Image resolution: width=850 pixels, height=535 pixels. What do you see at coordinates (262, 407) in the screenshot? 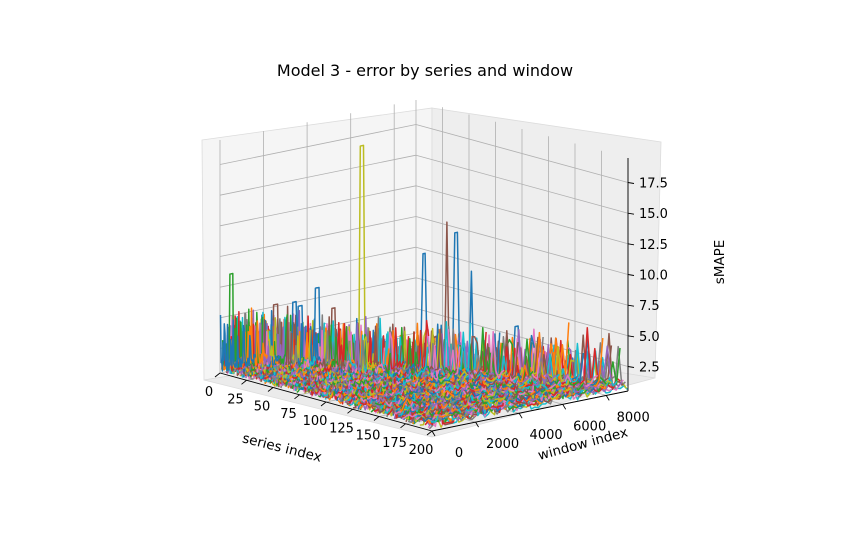
I see `x-tick-label-2: 50` at bounding box center [262, 407].